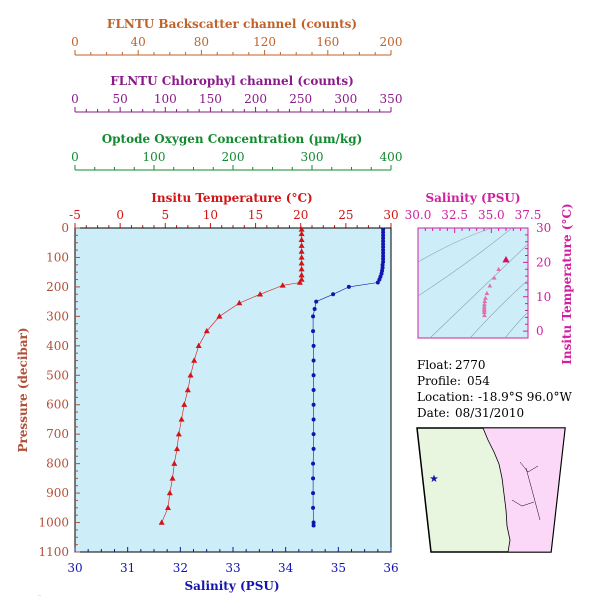  Describe the element at coordinates (57, 346) in the screenshot. I see `axis-tick-label: 400` at that location.